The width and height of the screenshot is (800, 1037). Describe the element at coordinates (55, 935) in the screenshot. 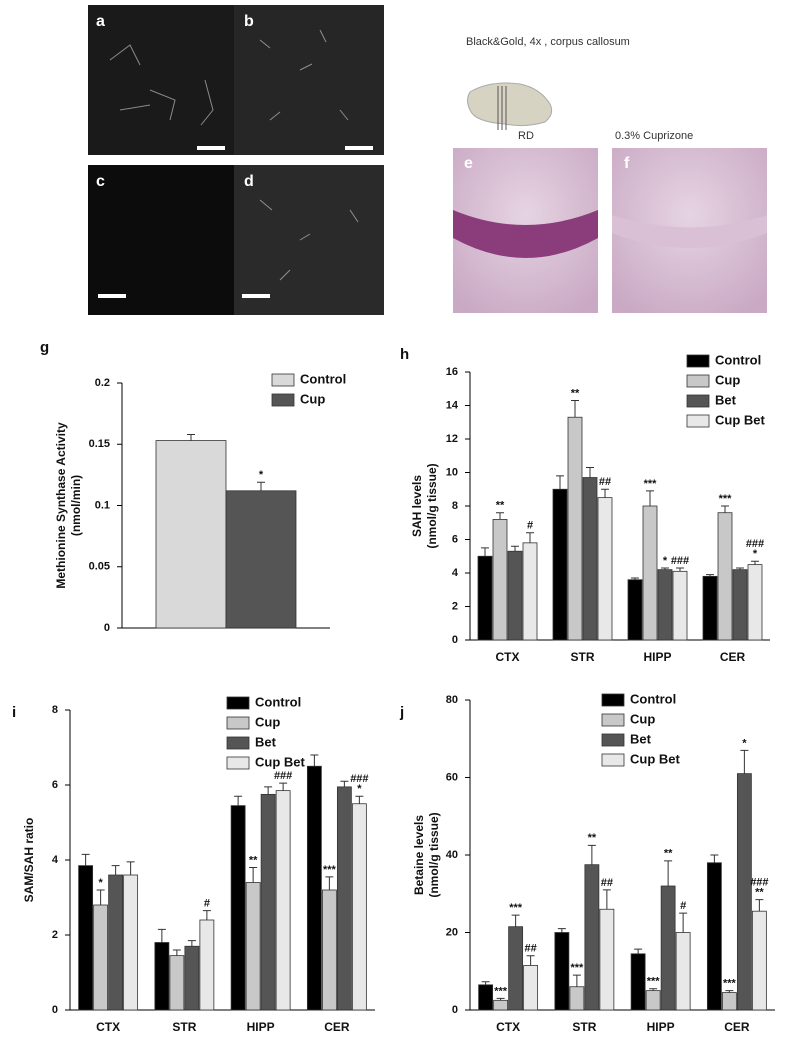

I see `y-tick-label: 2` at that location.